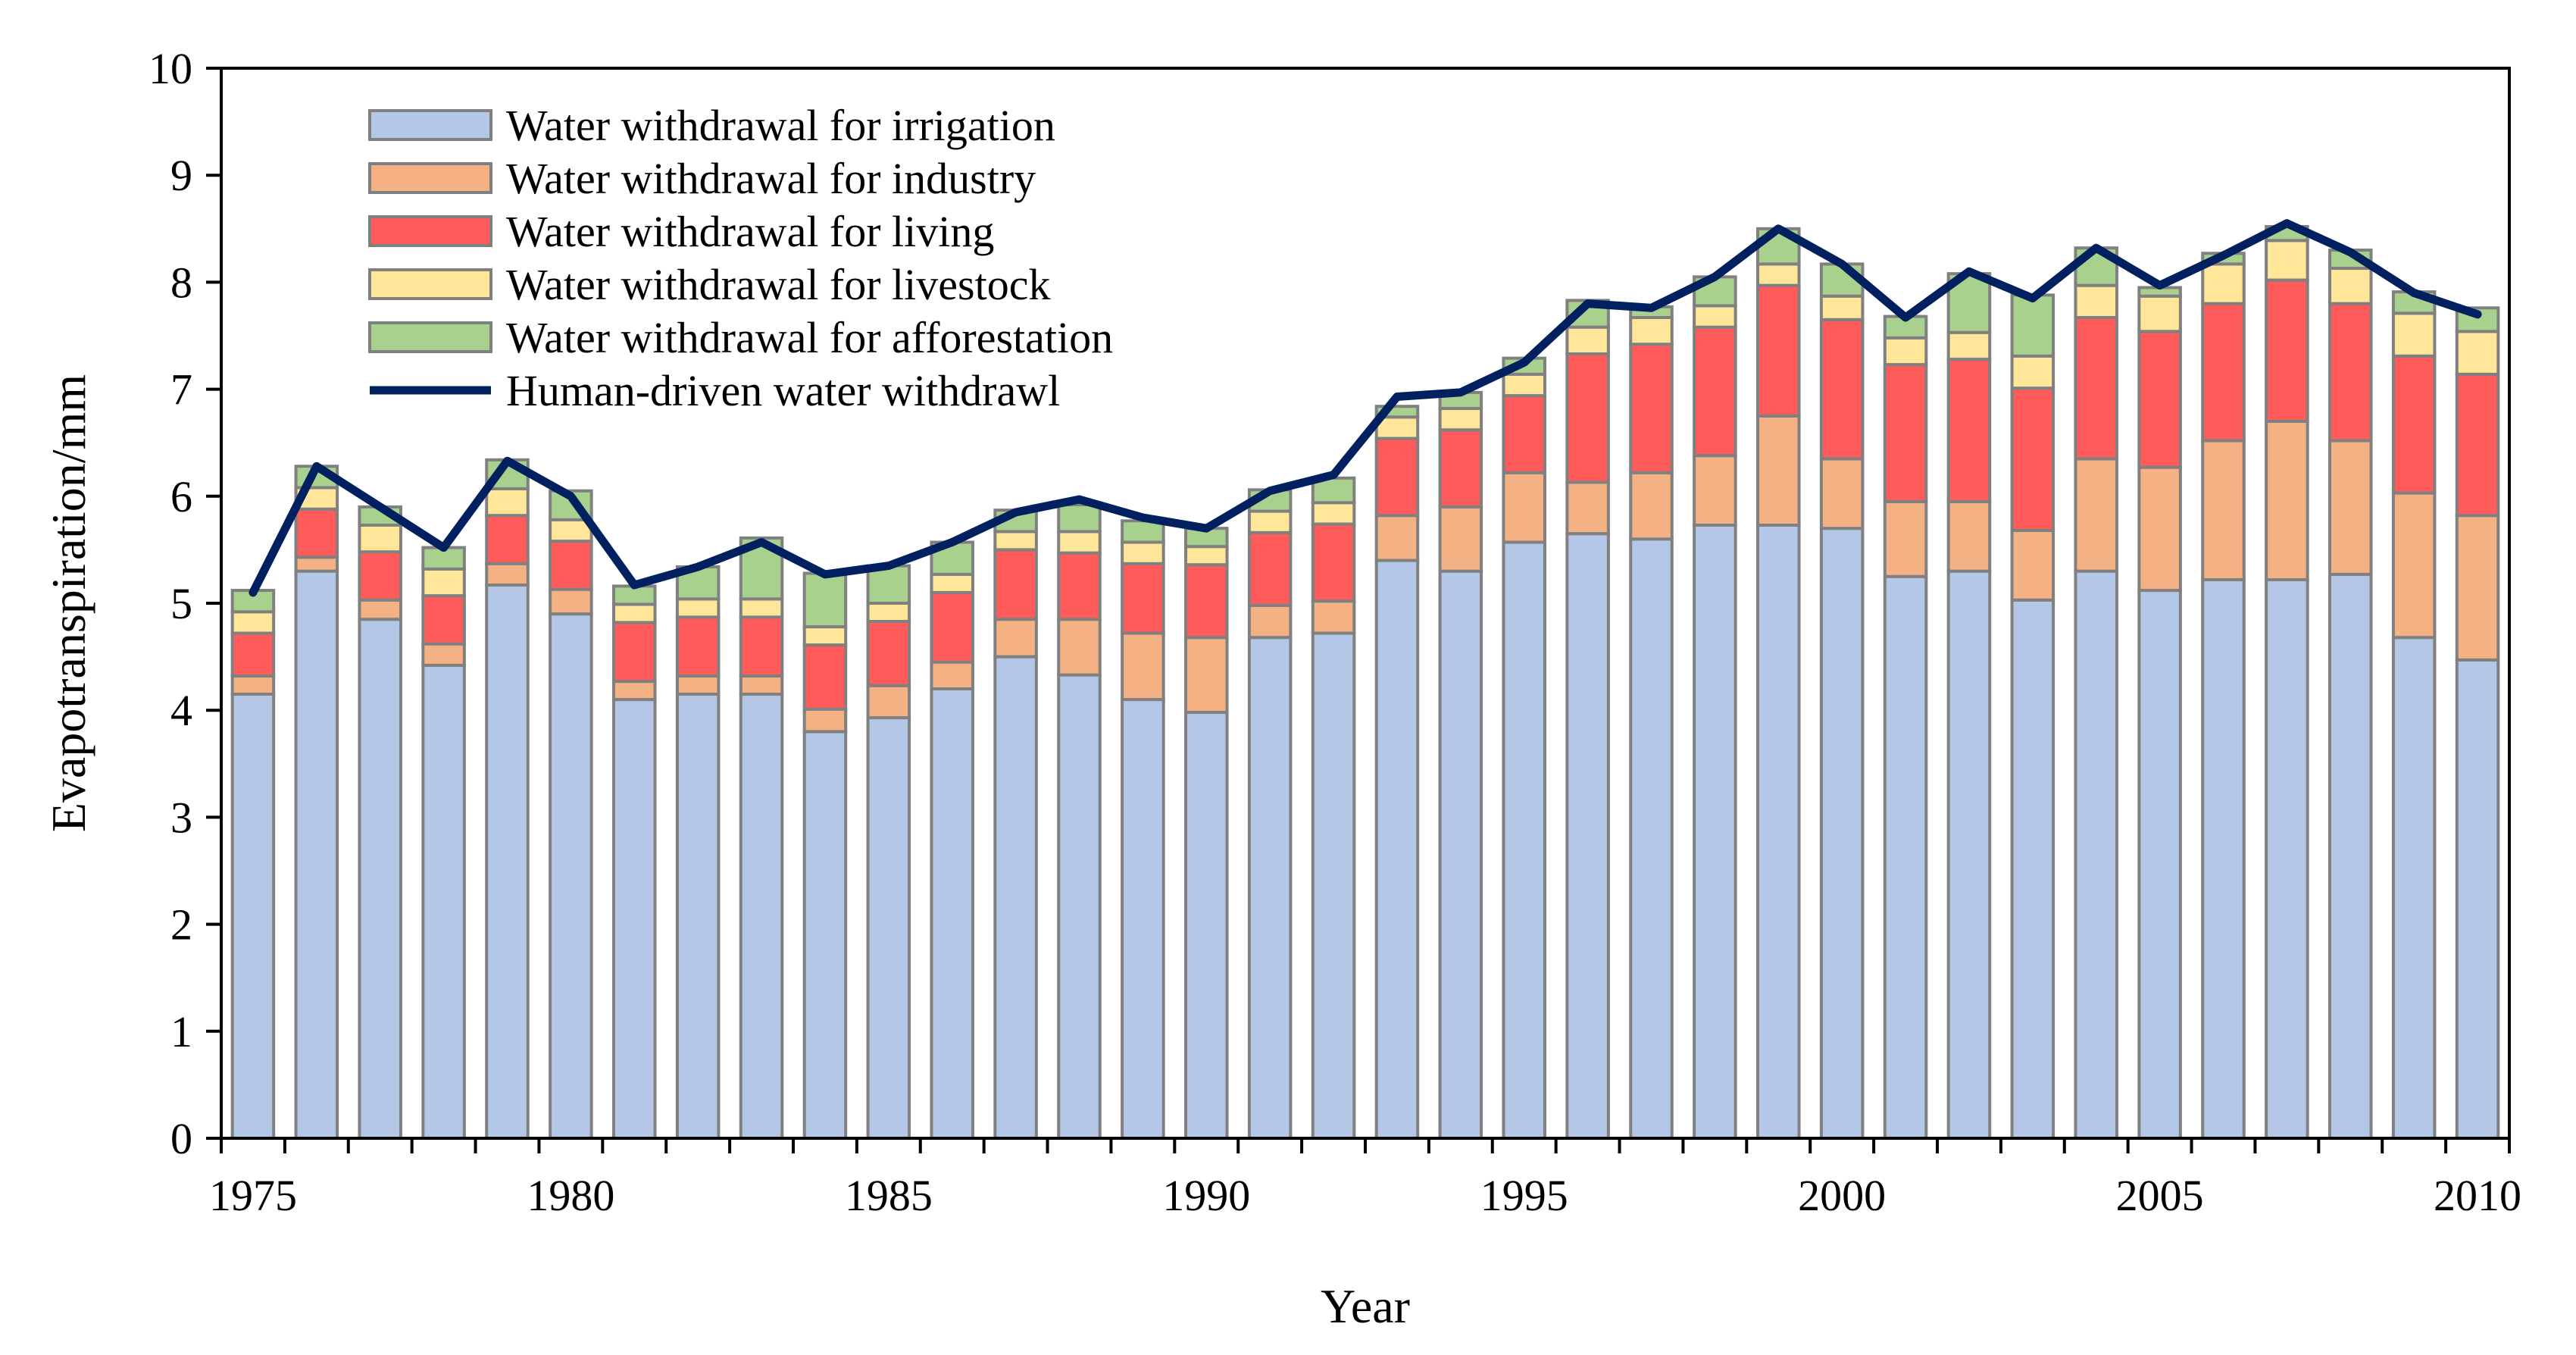 The image size is (2576, 1355). I want to click on x-tick-label: 1975, so click(253, 1195).